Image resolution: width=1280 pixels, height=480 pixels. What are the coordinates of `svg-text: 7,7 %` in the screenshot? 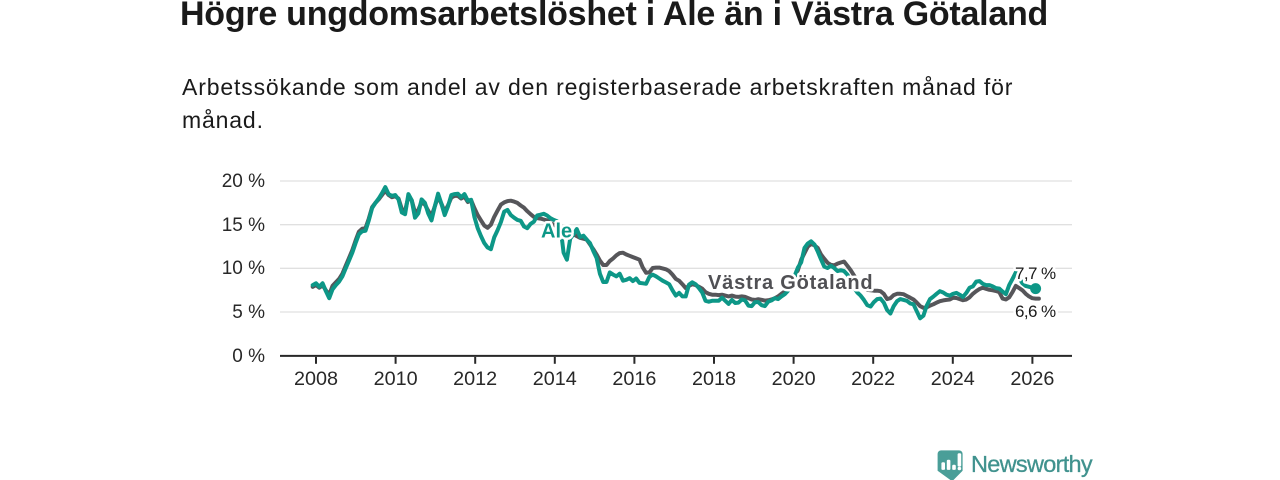 It's located at (1035, 273).